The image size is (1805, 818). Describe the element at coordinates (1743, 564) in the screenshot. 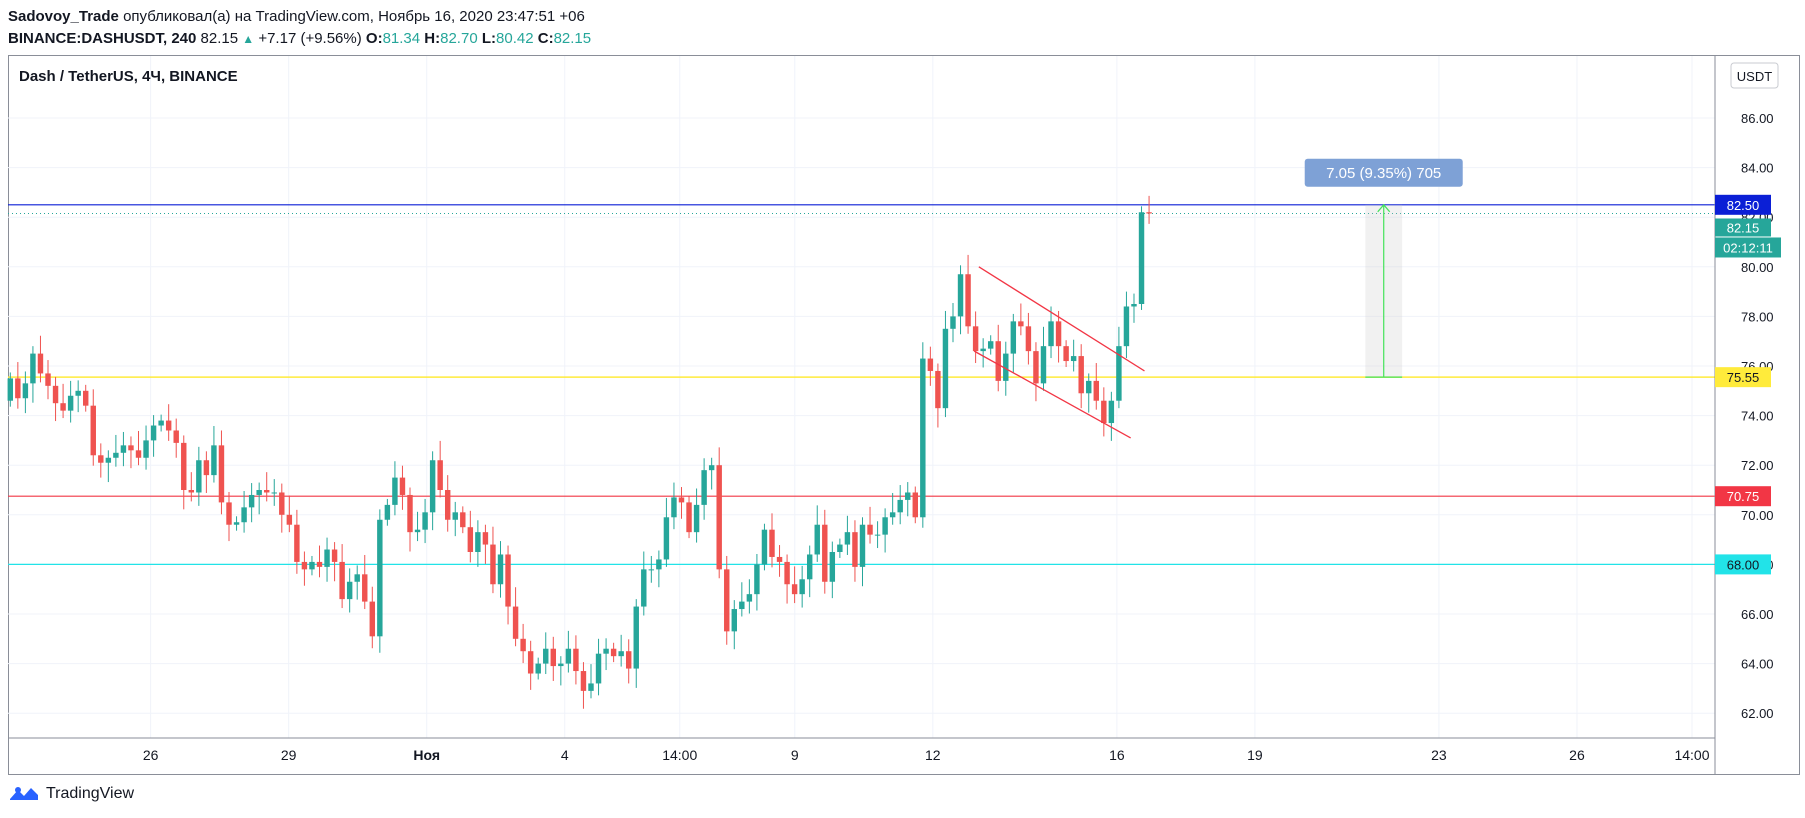

I see `level-price-label: 68.00` at that location.